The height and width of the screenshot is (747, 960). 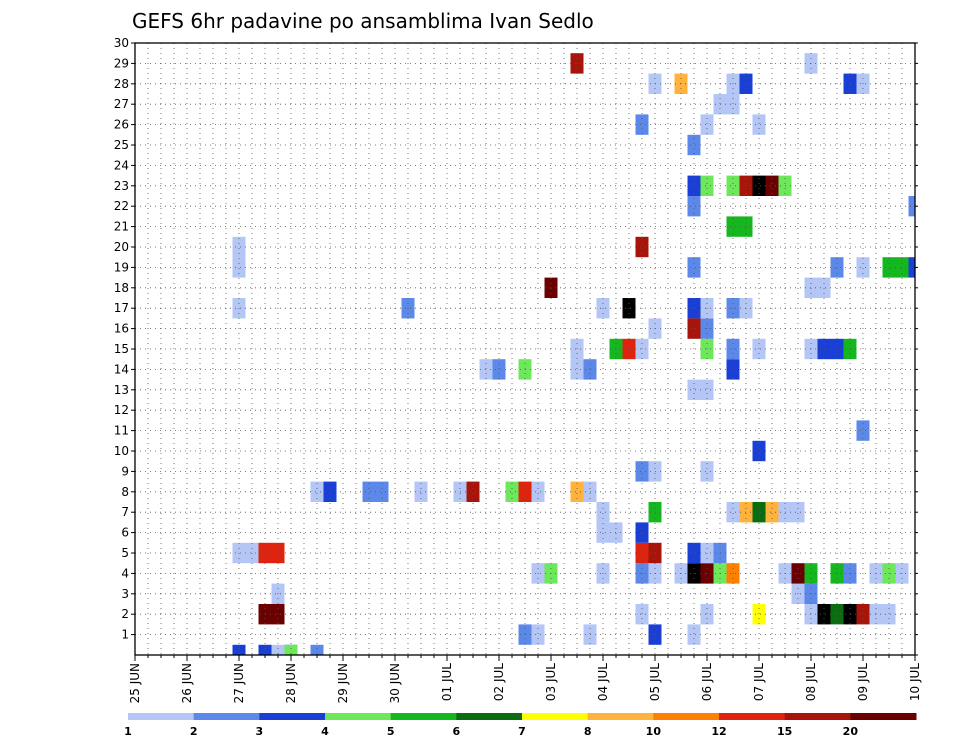 What do you see at coordinates (718, 731) in the screenshot?
I see `colorbar-tick-label: 12` at bounding box center [718, 731].